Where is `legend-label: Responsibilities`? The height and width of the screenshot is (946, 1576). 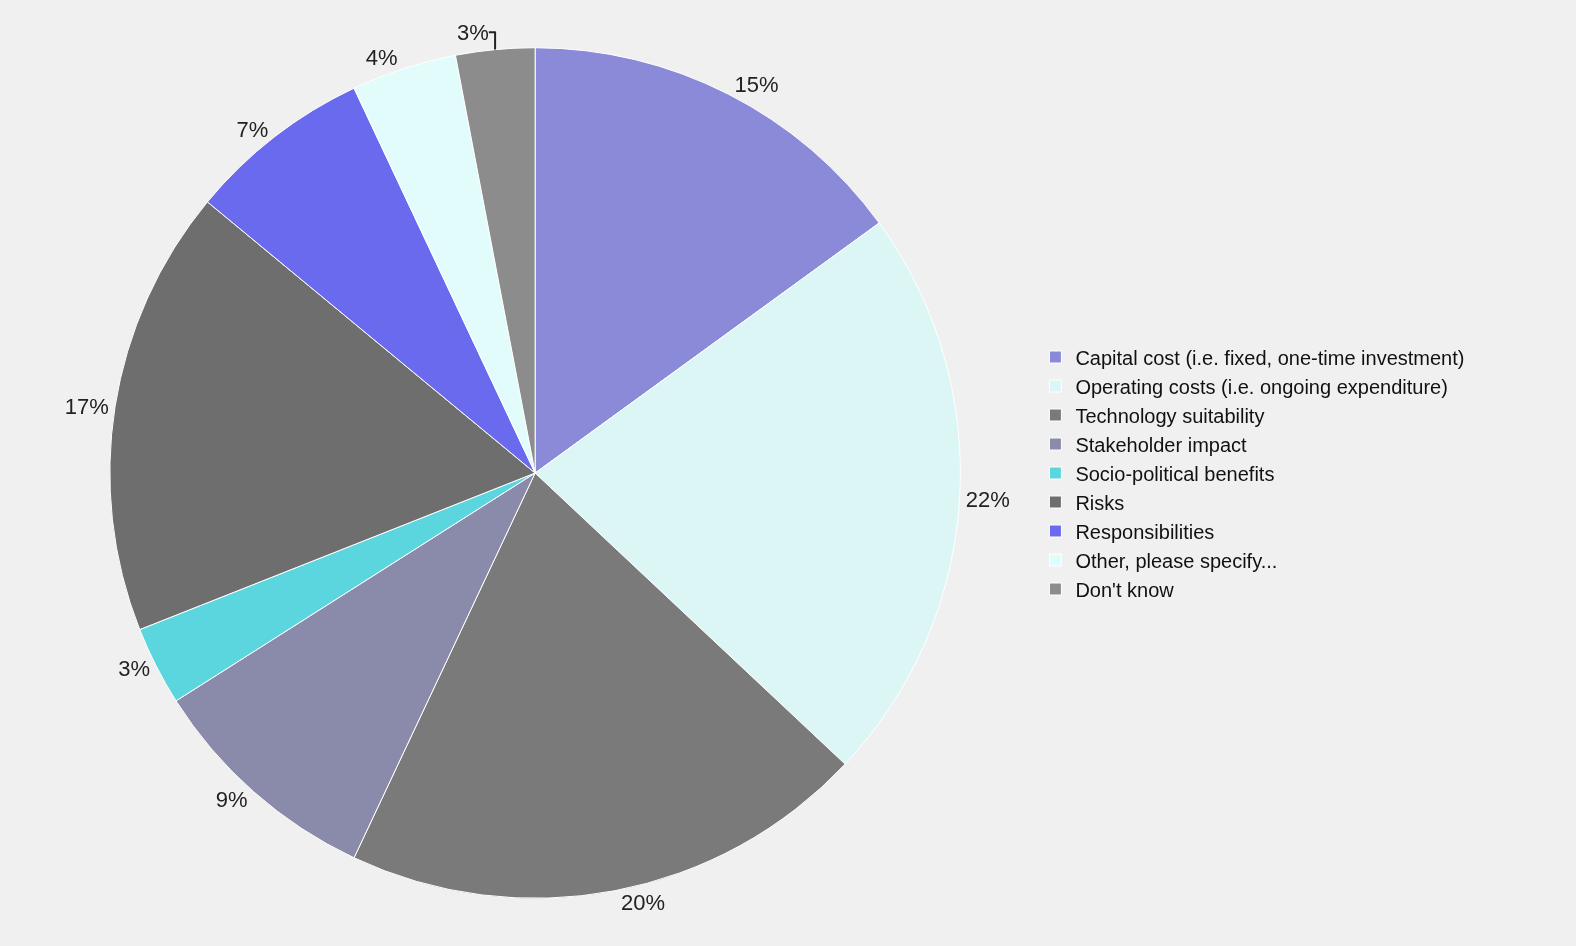
legend-label: Responsibilities is located at coordinates (1145, 531).